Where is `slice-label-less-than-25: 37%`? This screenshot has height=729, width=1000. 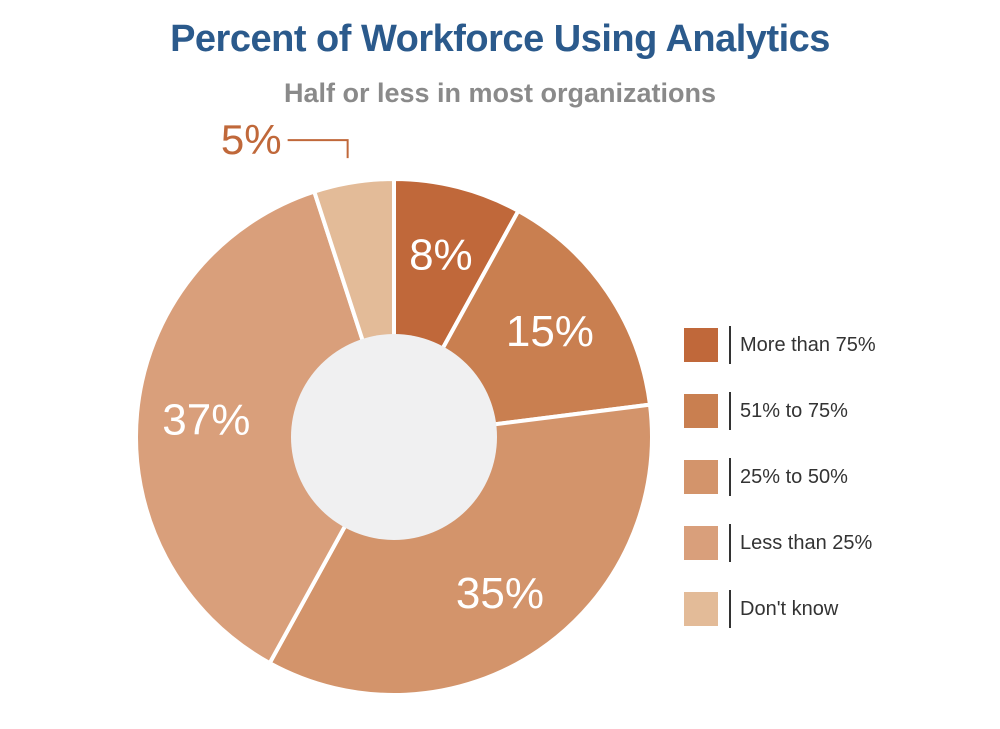 slice-label-less-than-25: 37% is located at coordinates (206, 419).